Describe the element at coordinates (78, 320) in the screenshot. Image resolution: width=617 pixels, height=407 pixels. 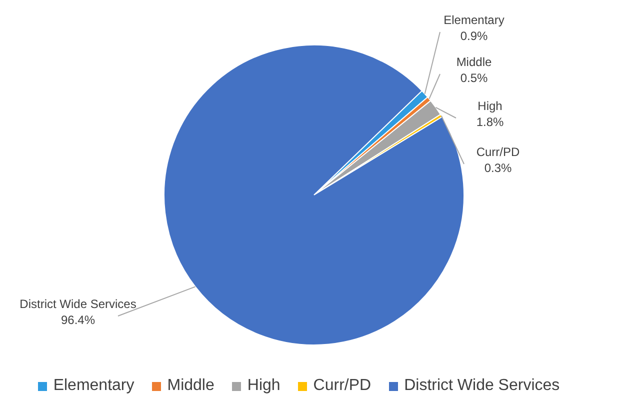
I see `data-label: 96.4%` at that location.